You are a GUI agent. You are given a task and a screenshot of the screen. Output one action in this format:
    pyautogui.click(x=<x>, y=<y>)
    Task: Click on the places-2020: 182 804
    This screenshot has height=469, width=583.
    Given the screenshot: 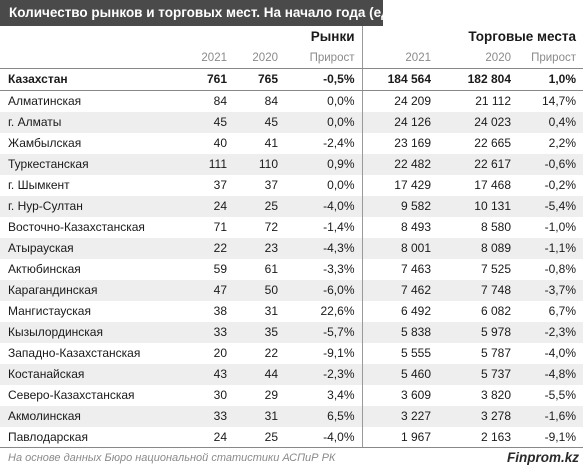 What is the action you would take?
    pyautogui.click(x=478, y=79)
    